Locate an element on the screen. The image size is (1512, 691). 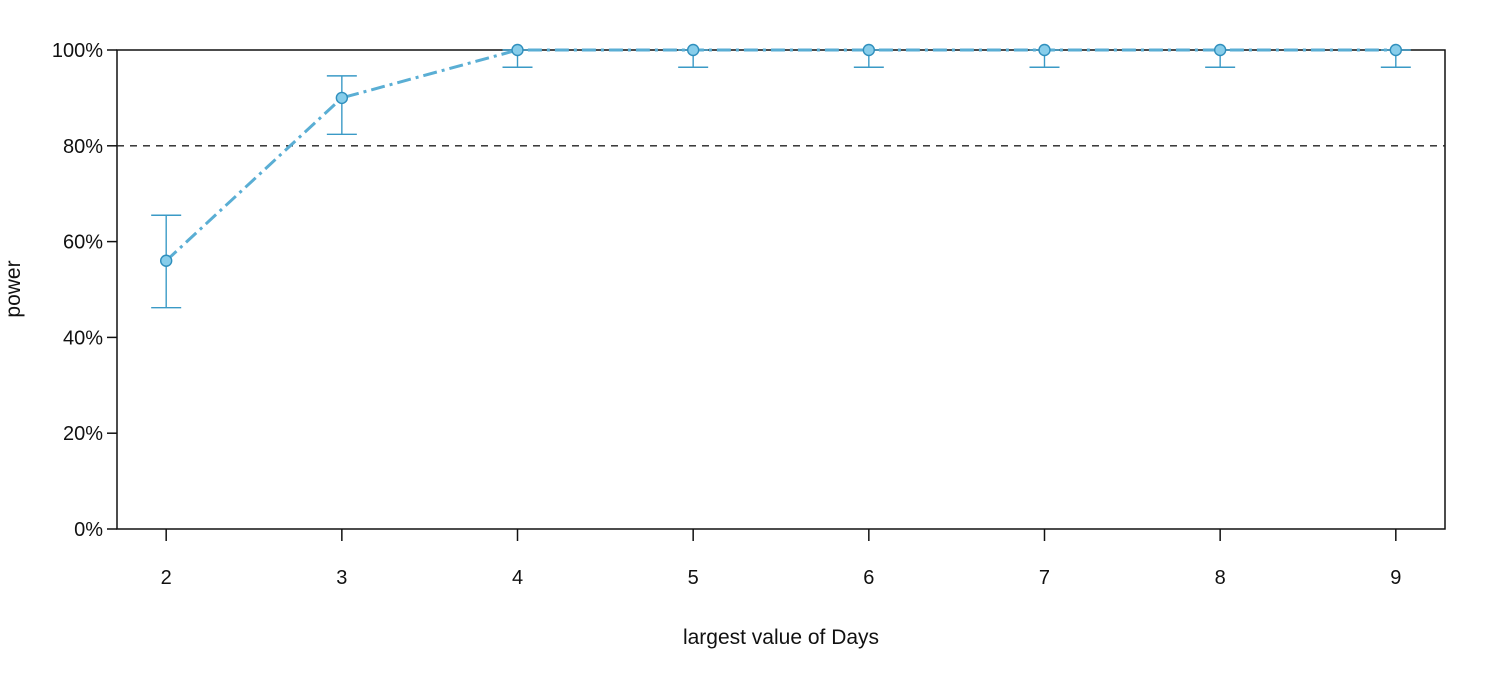
x-tick-label: 2 is located at coordinates (166, 578).